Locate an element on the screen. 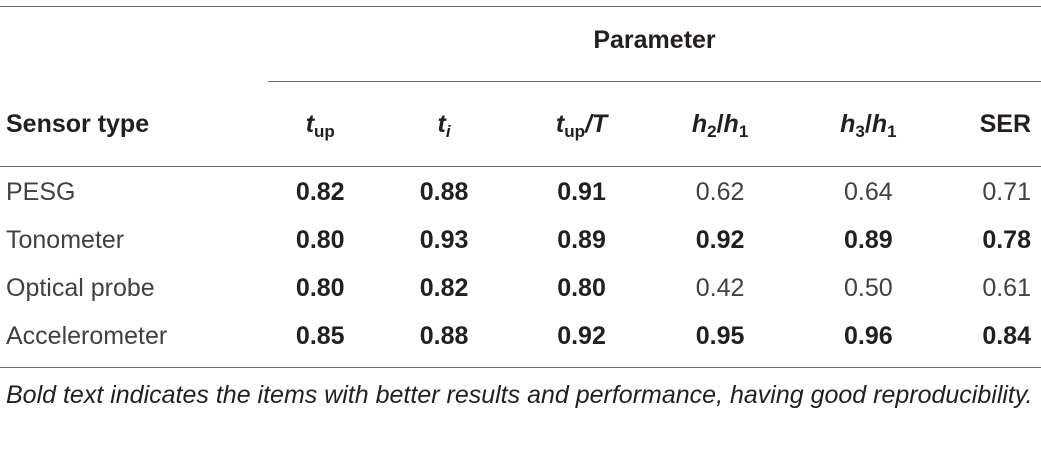  value-cell: 0.61 is located at coordinates (1006, 287).